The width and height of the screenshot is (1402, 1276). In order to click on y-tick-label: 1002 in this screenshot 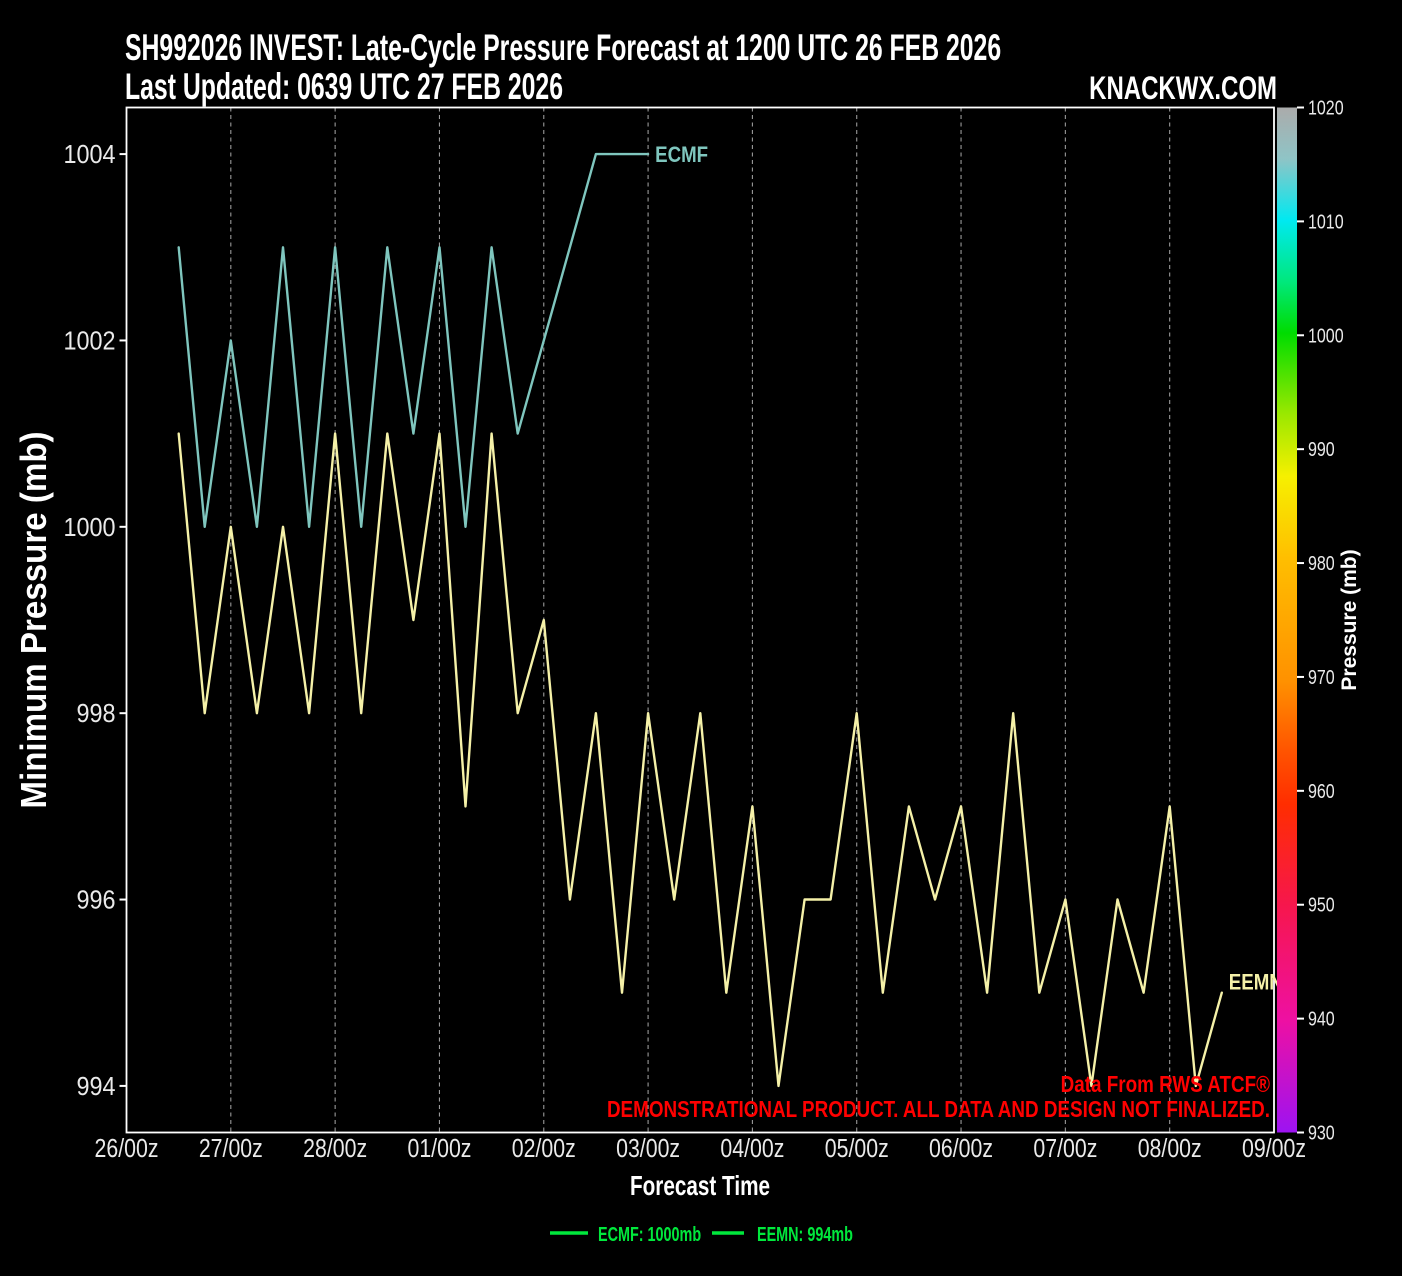, I will do `click(89, 341)`.